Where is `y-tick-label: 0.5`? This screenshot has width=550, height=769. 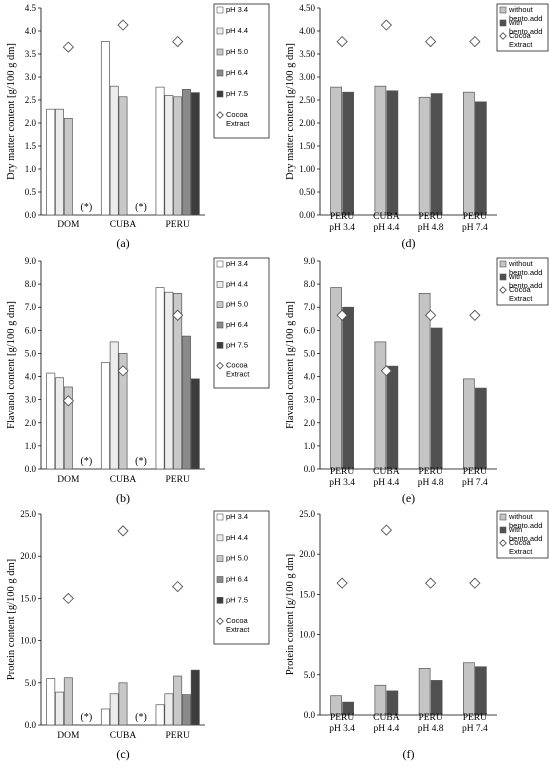
y-tick-label: 0.5 is located at coordinates (31, 192).